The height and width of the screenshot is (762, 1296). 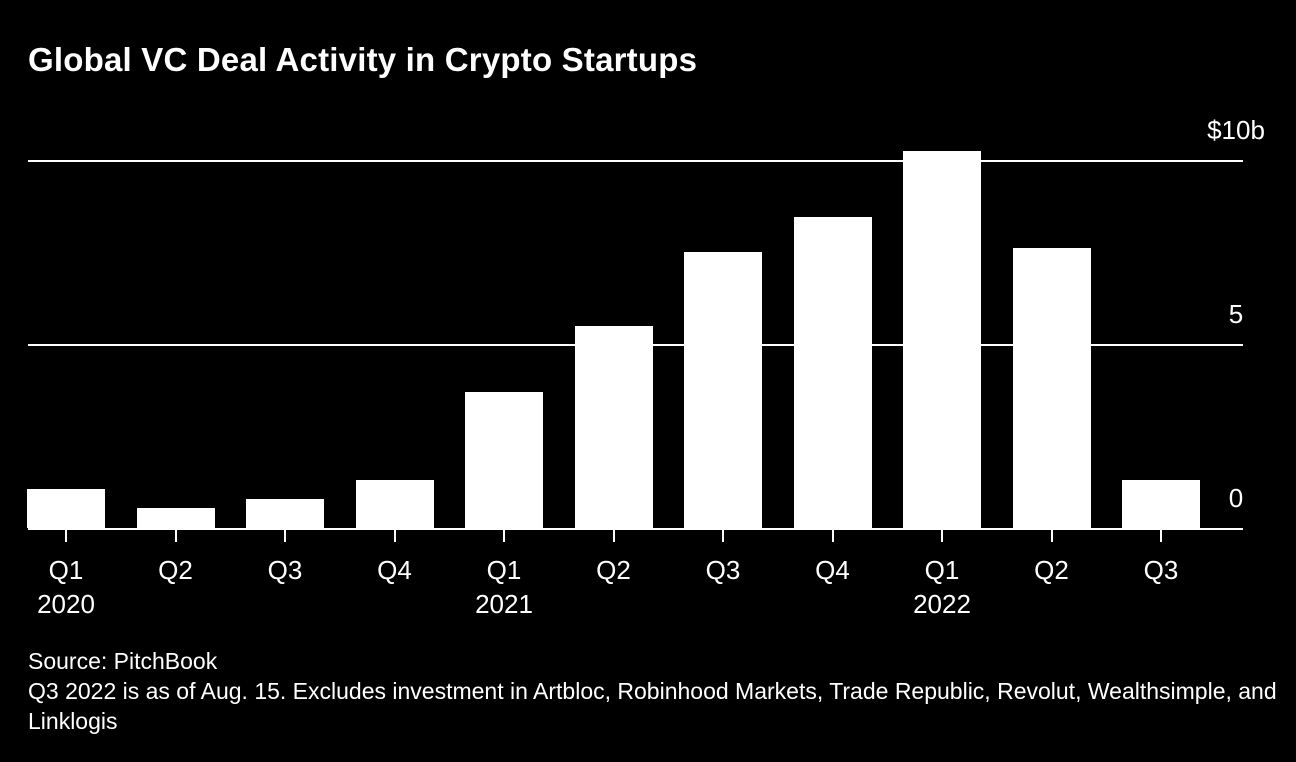 I want to click on x-tick-q3-2022, so click(x=1161, y=536).